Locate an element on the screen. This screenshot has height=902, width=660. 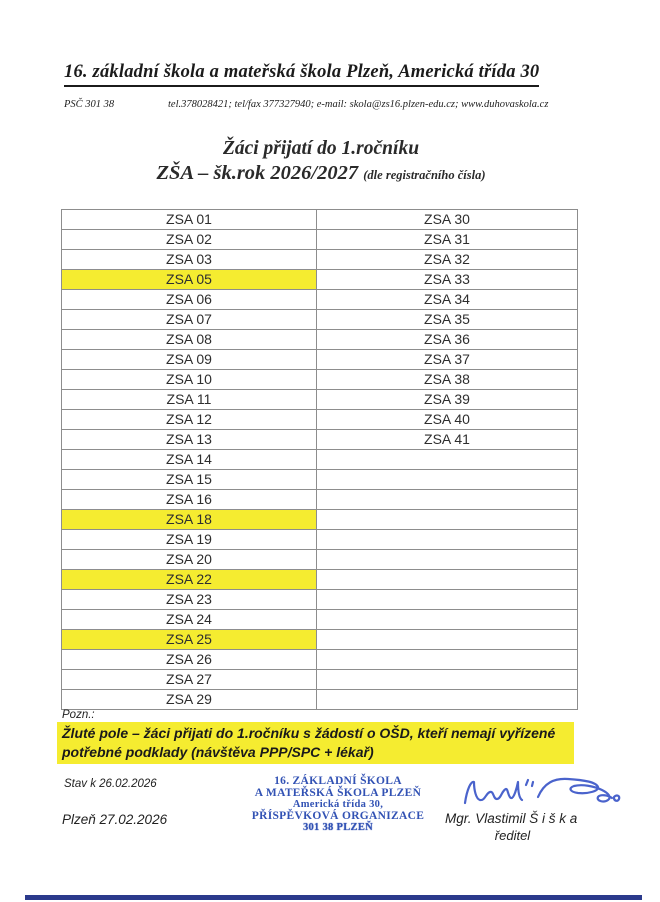
zsa-cell-right: ZSA 32 is located at coordinates (447, 259).